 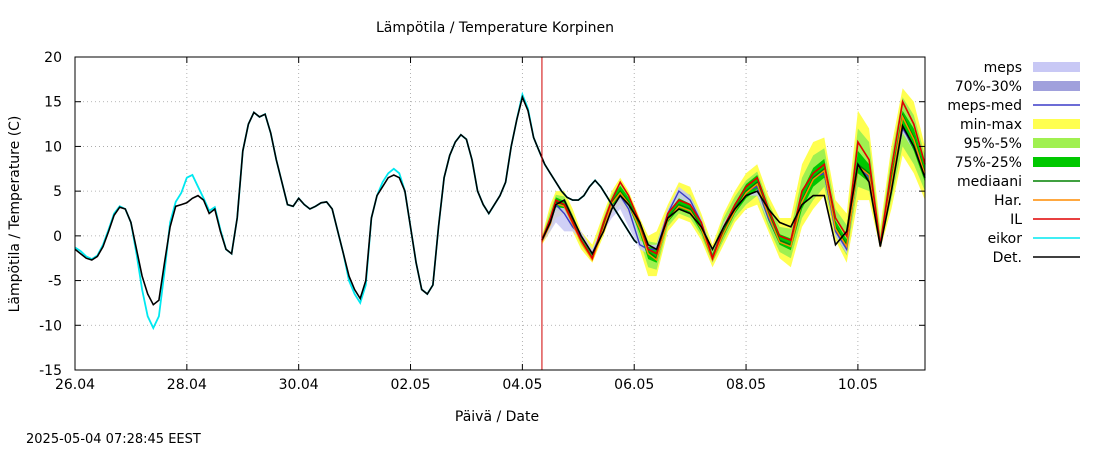 What do you see at coordinates (75, 385) in the screenshot?
I see `x-tick-label: 26.04` at bounding box center [75, 385].